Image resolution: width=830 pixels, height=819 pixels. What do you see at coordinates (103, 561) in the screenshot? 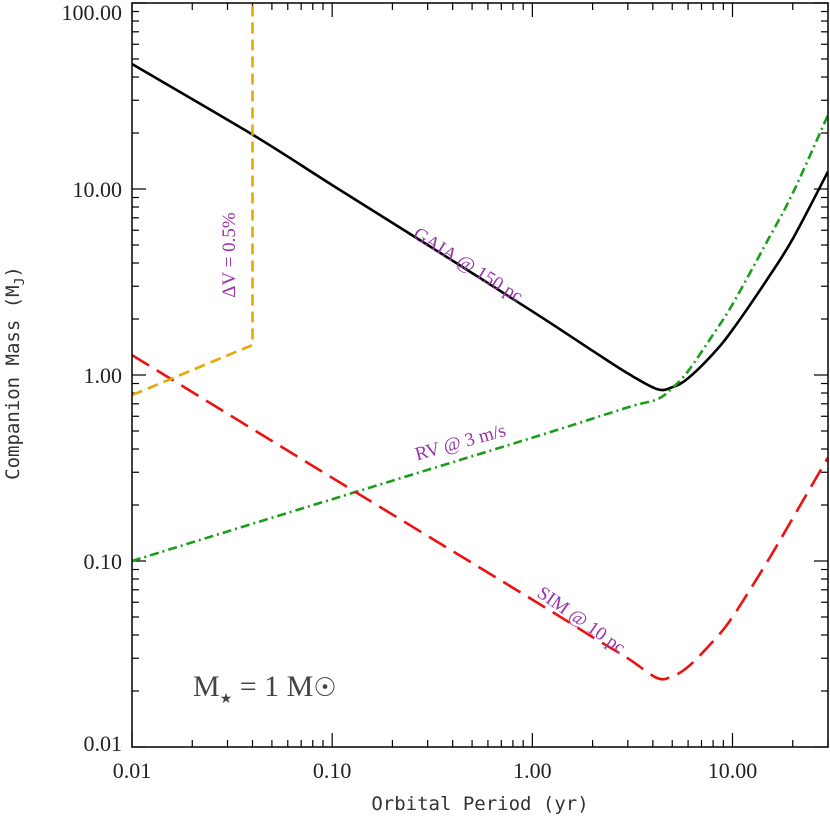
I see `y-tick-label: 0.10` at bounding box center [103, 561].